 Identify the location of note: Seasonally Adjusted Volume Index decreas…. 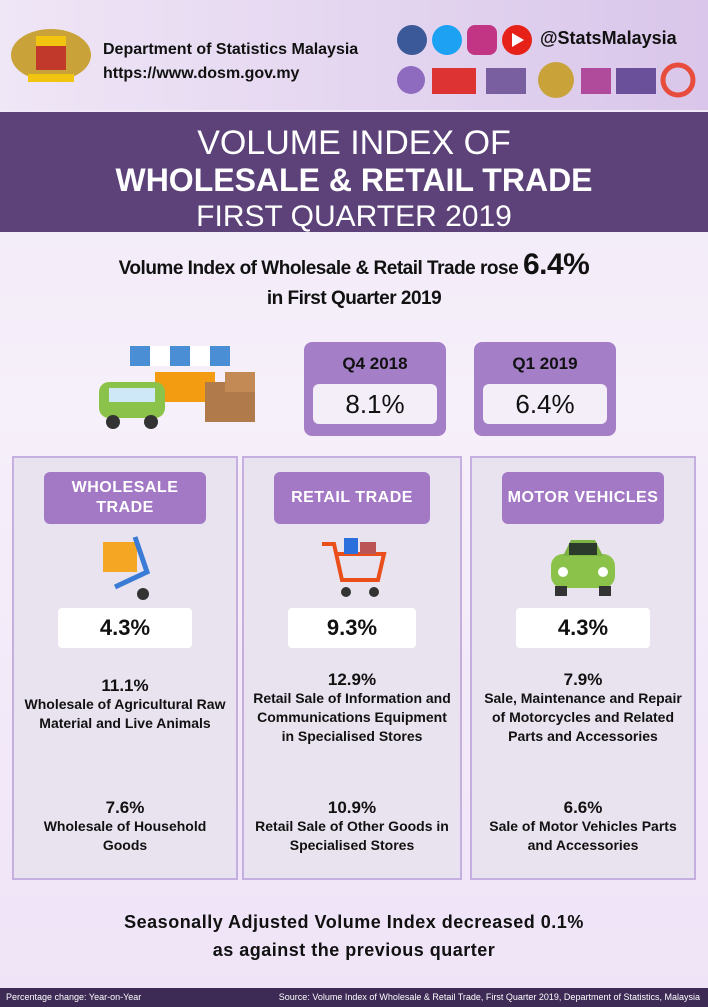
(354, 936).